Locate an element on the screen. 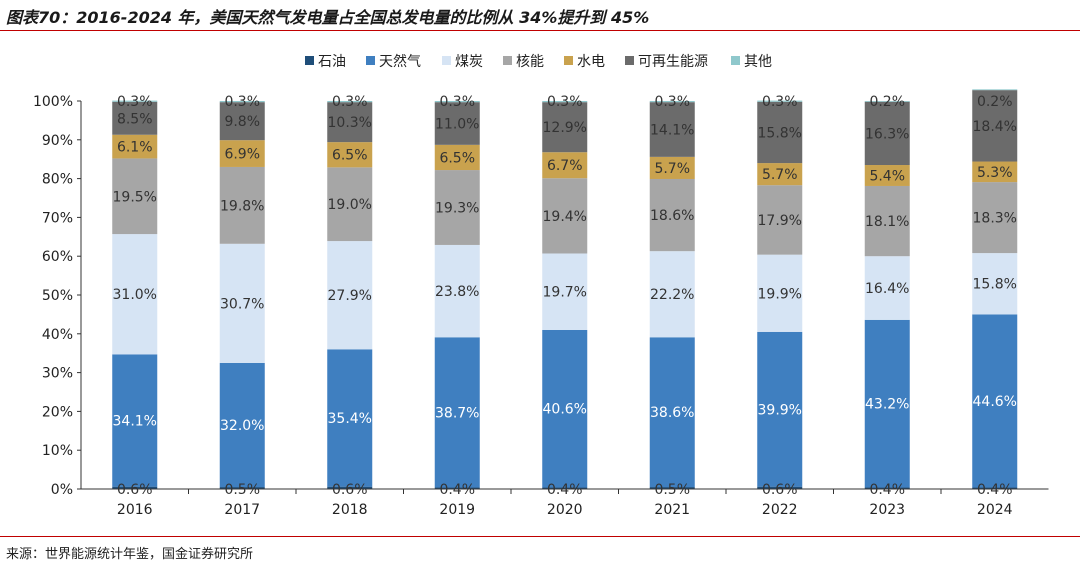  data-label: 6.7% is located at coordinates (565, 166).